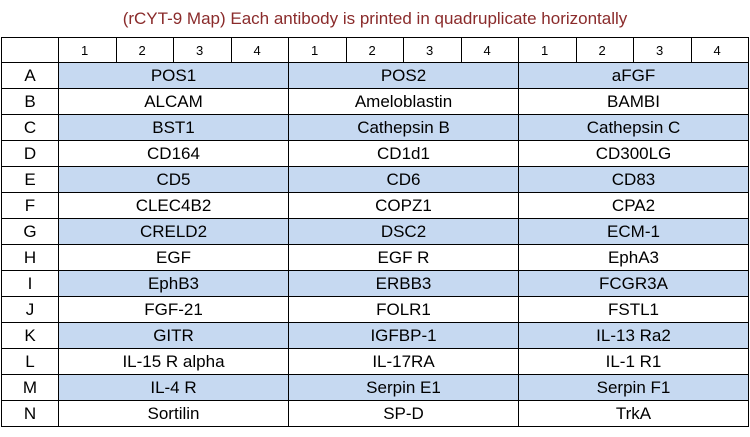 Image resolution: width=750 pixels, height=437 pixels. Describe the element at coordinates (633, 127) in the screenshot. I see `antibody-cell: Cathepsin C` at that location.